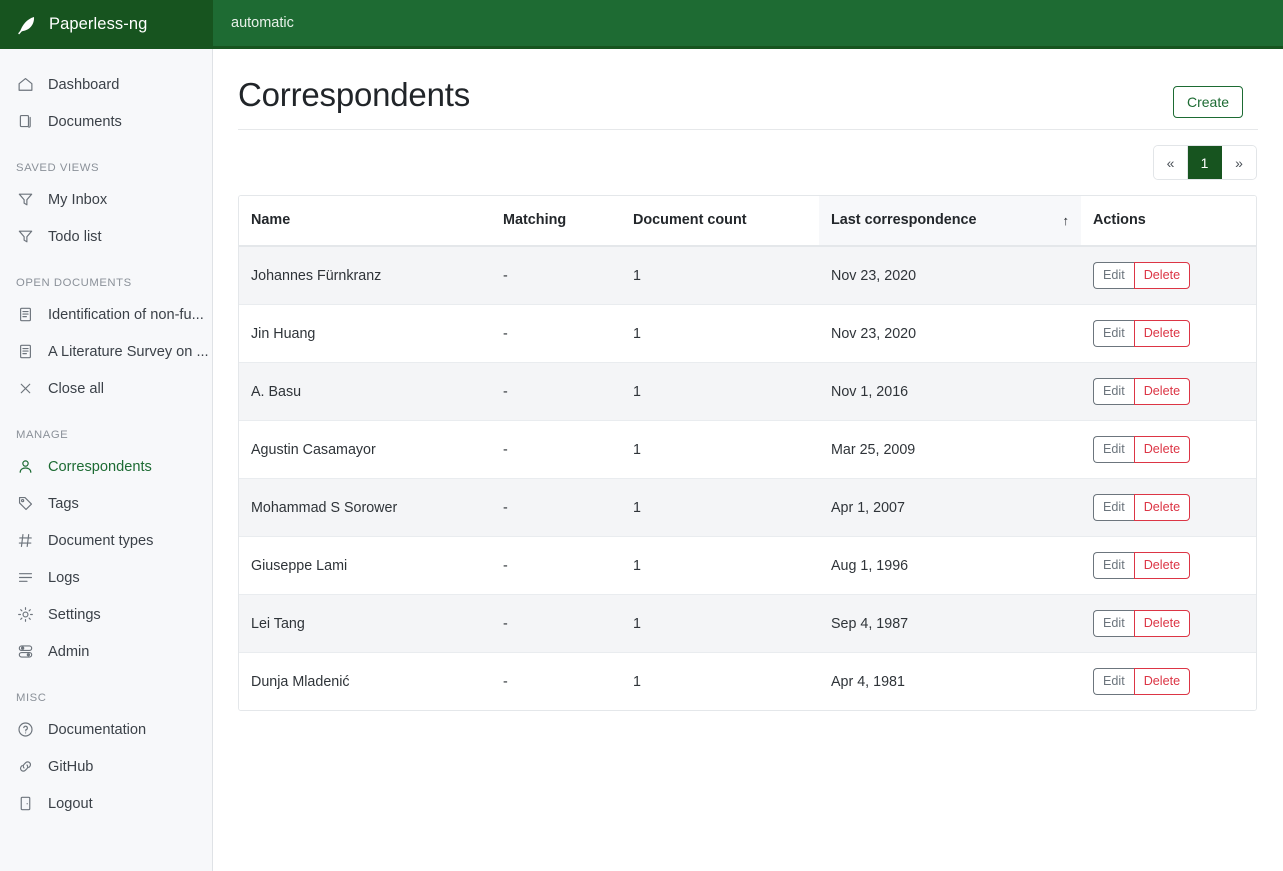  Describe the element at coordinates (1168, 222) in the screenshot. I see `column-header-actions: Actions` at that location.